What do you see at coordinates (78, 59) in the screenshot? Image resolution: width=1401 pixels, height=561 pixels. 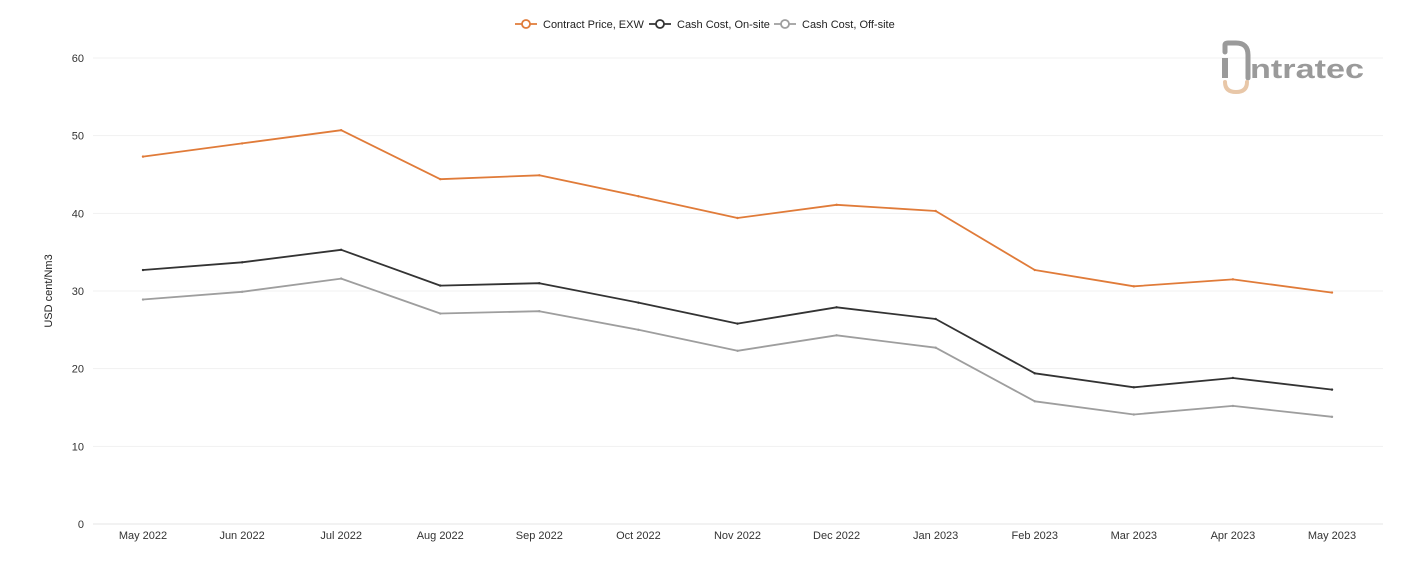 I see `y-tick-label: 60` at bounding box center [78, 59].